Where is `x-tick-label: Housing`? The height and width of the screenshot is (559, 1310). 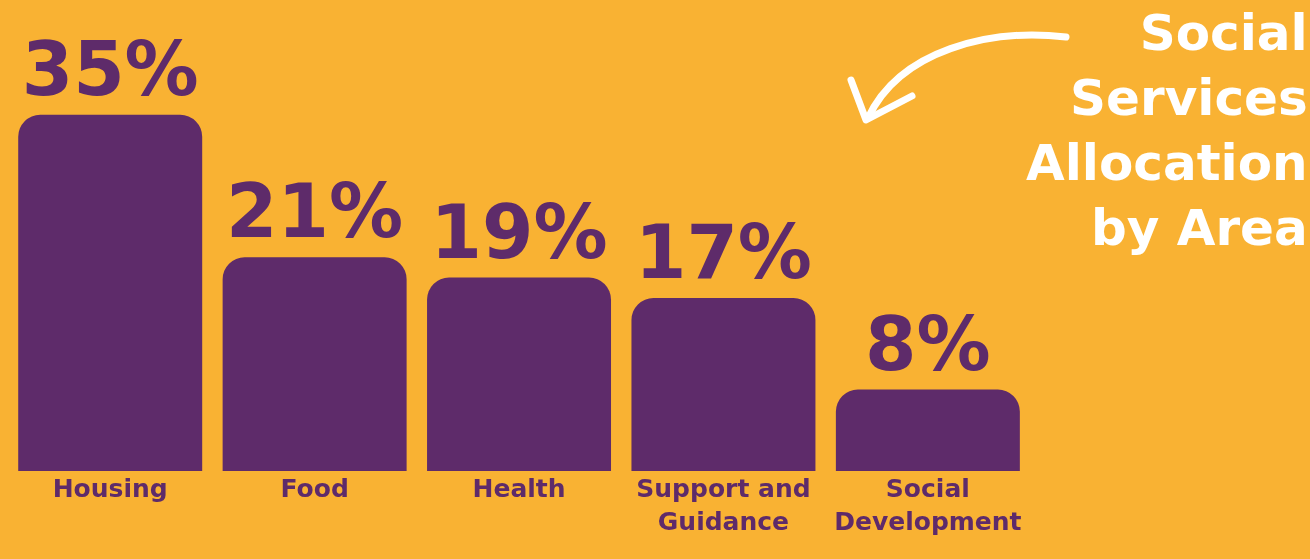 x-tick-label: Housing is located at coordinates (110, 488).